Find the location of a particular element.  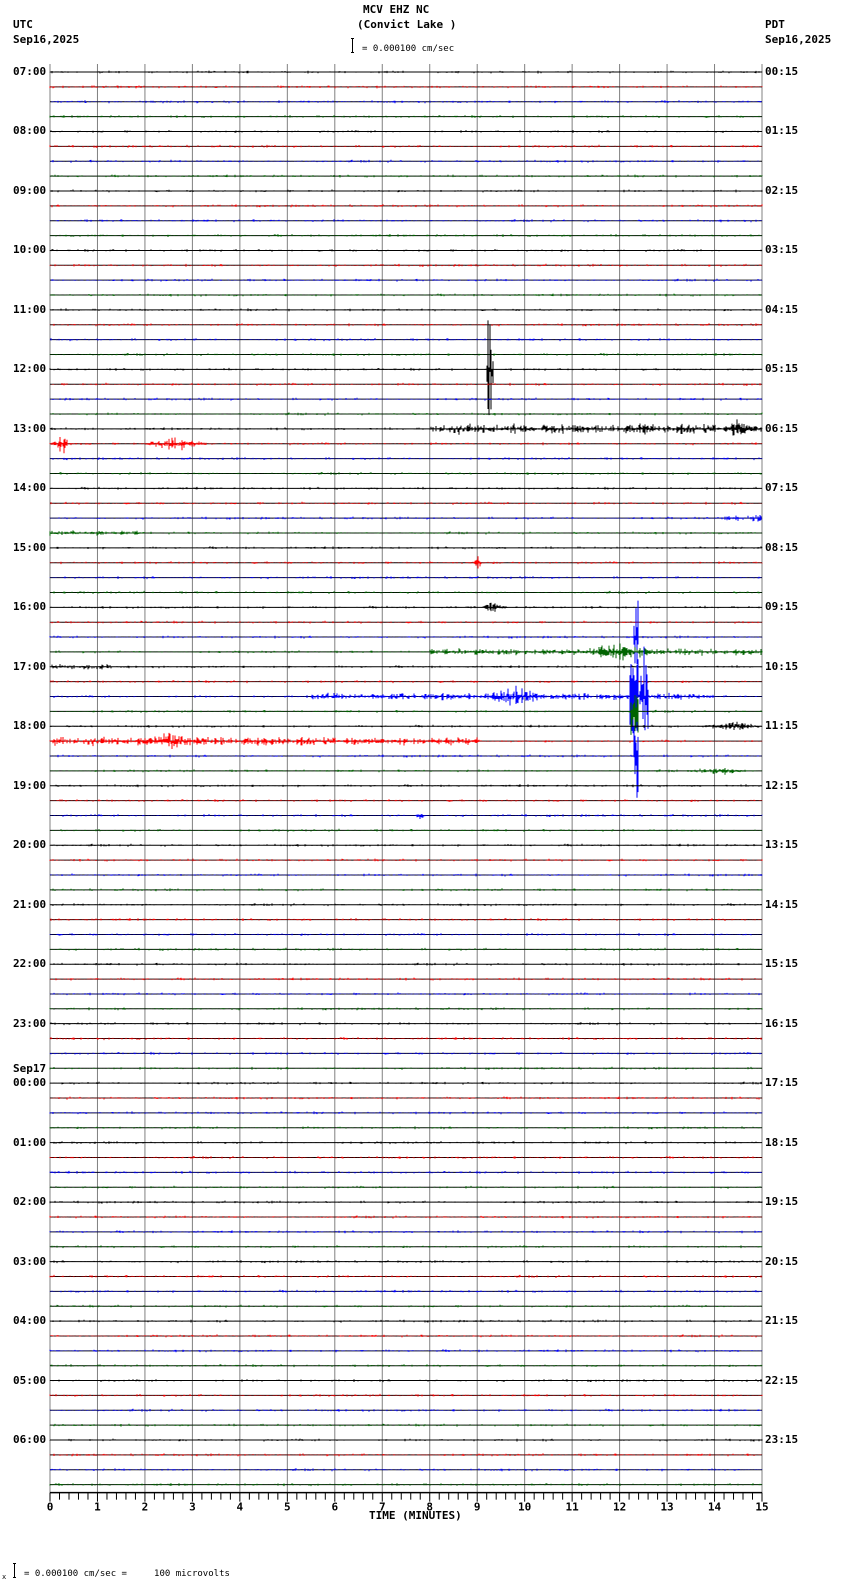

x-tick-label: 11 is located at coordinates (573, 1507).